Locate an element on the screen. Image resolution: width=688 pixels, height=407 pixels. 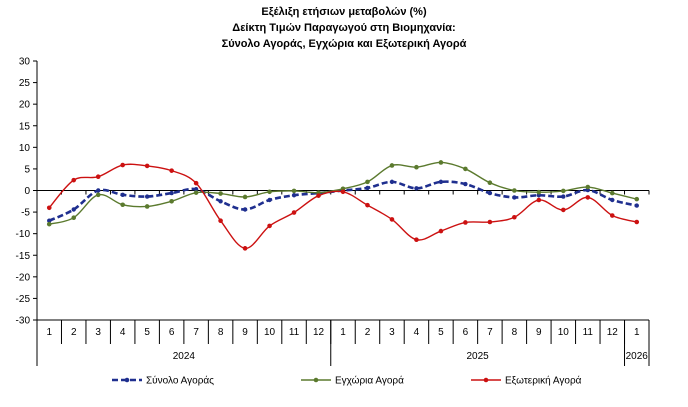
y-tick-label: 0 is located at coordinates (27, 191).